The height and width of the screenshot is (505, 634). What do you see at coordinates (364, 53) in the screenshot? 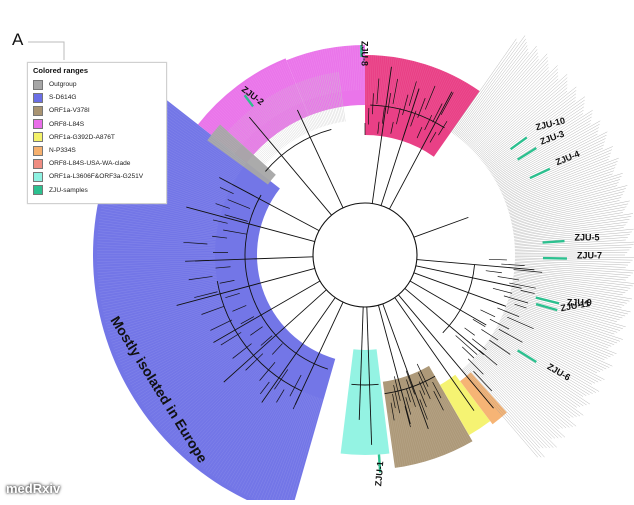
I see `sample-label: ZJU-8` at bounding box center [364, 53].